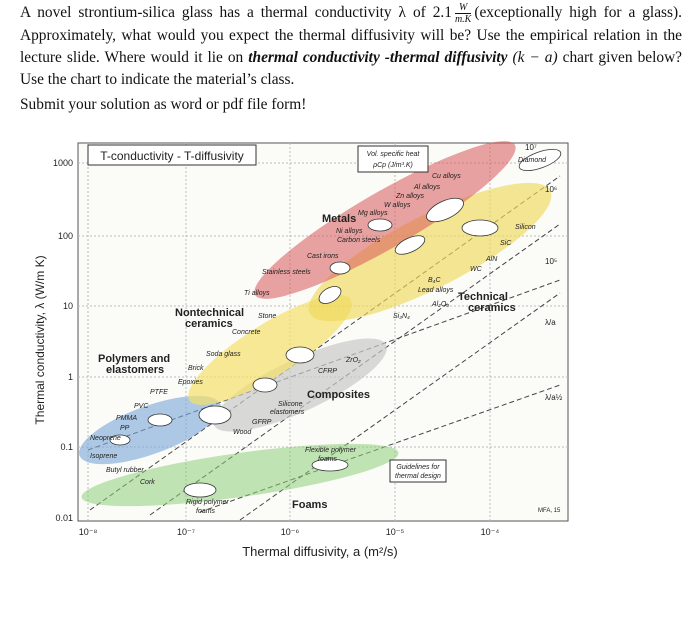 This screenshot has width=700, height=628. What do you see at coordinates (490, 532) in the screenshot?
I see `x-tick-label: 10⁻⁴` at bounding box center [490, 532].